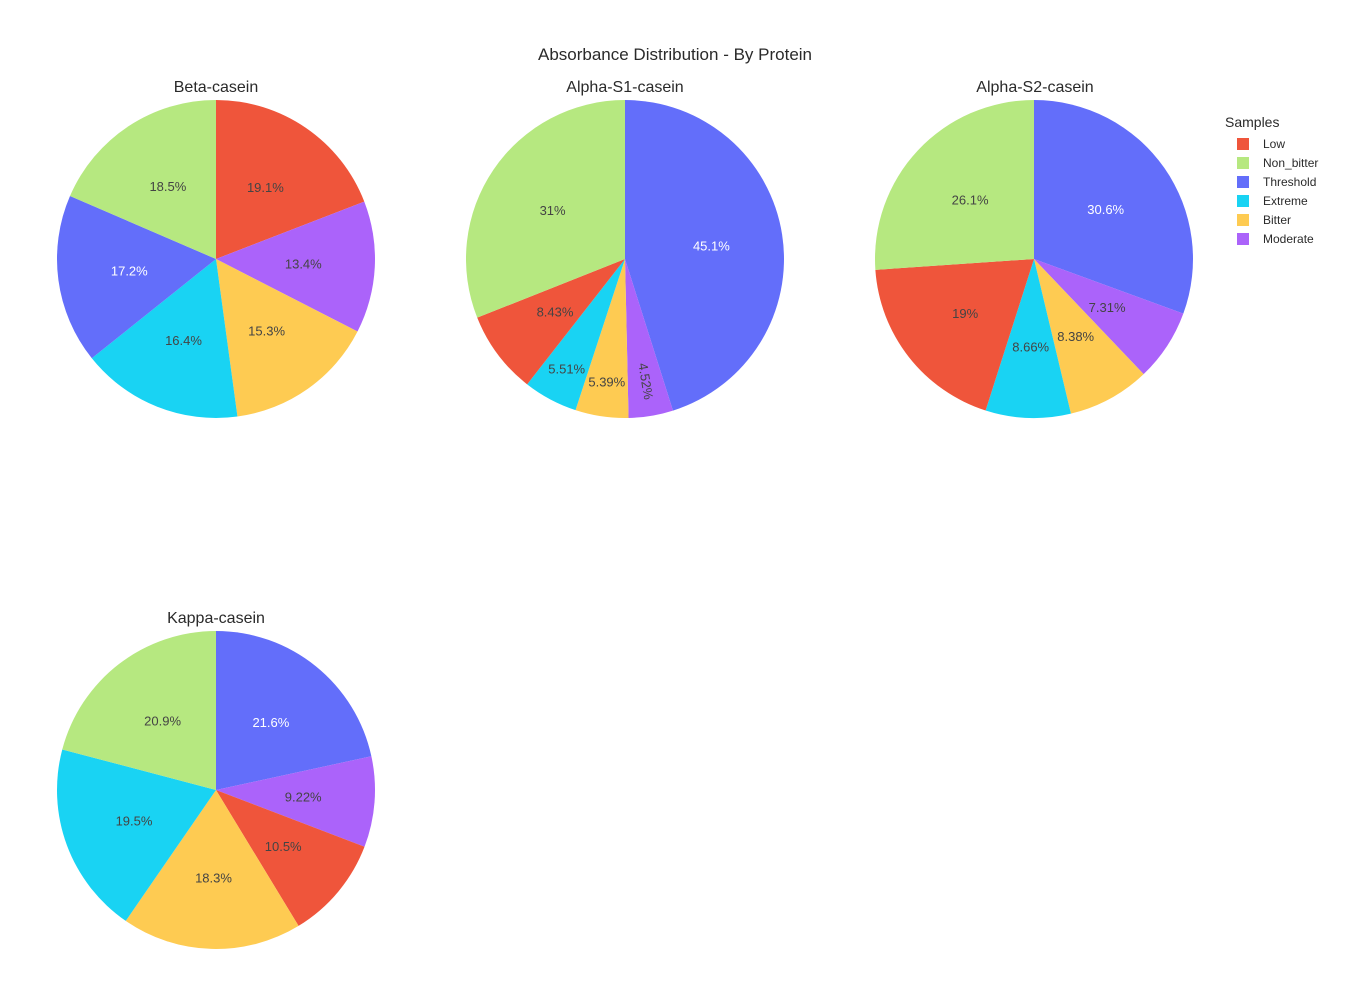 The image size is (1350, 1000). I want to click on slice-label-non_bitter: 18.5%, so click(167, 186).